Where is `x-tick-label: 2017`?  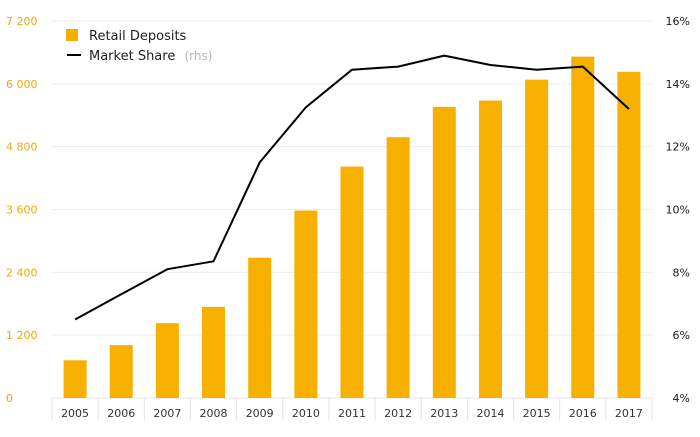 x-tick-label: 2017 is located at coordinates (629, 413).